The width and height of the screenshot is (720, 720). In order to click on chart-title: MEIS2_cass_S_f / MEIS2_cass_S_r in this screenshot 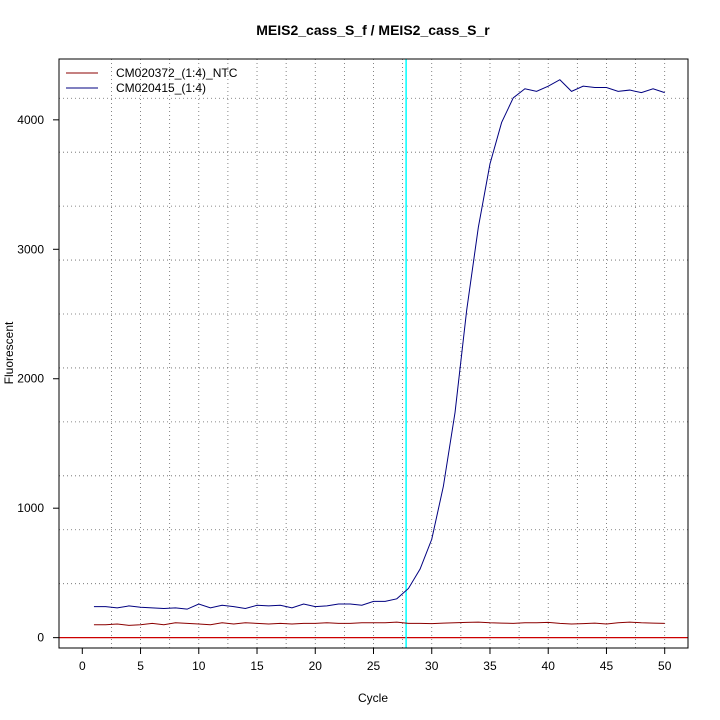, I will do `click(373, 30)`.